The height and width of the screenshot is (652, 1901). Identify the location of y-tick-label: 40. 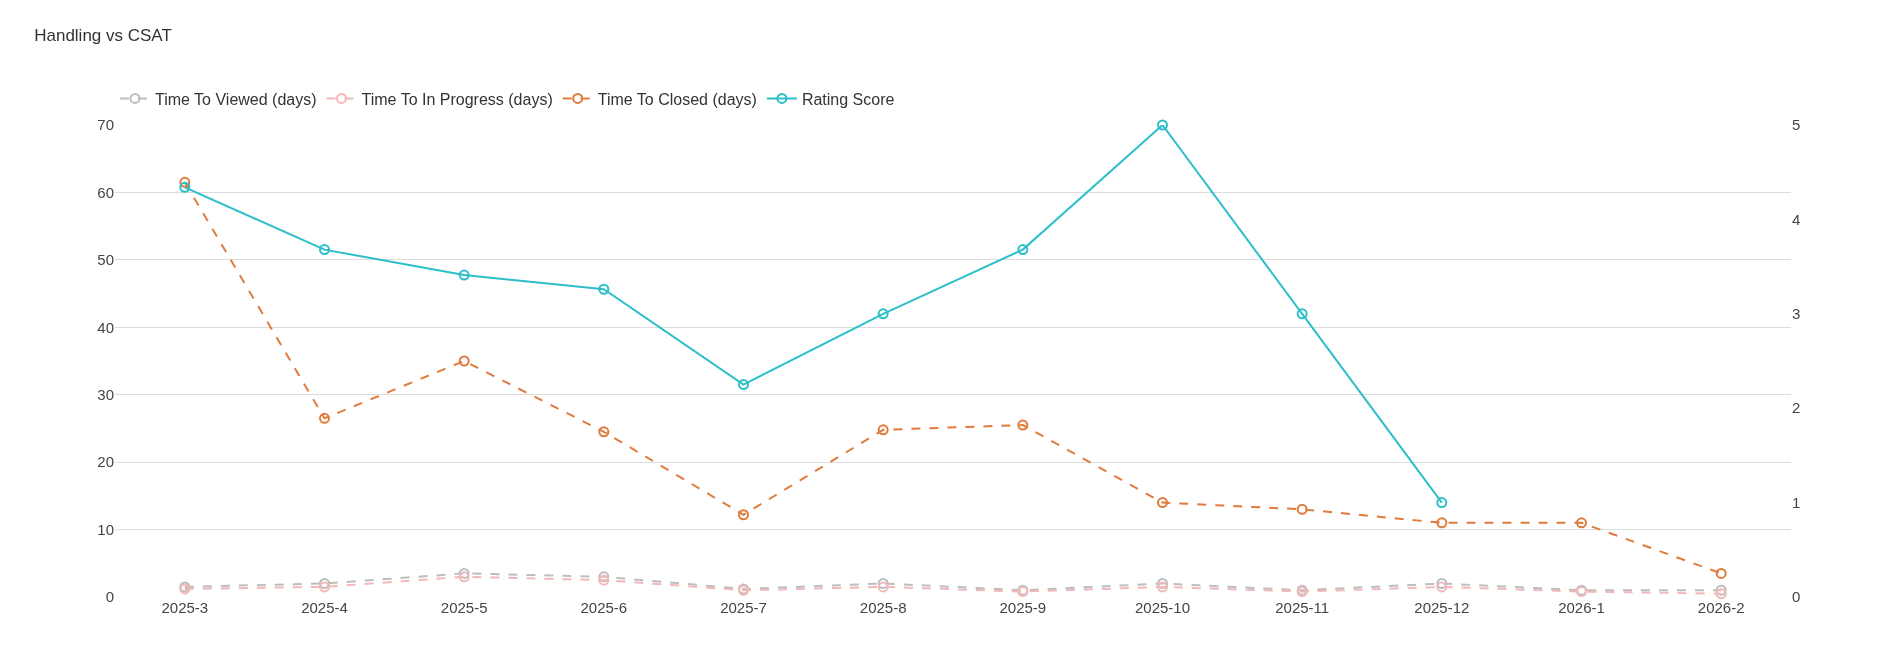
(105, 327).